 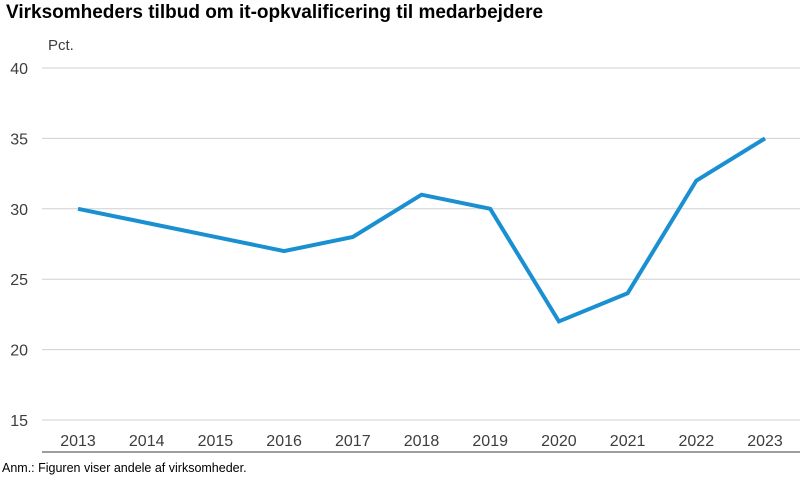 I want to click on y-tick-label: 35, so click(x=19, y=139).